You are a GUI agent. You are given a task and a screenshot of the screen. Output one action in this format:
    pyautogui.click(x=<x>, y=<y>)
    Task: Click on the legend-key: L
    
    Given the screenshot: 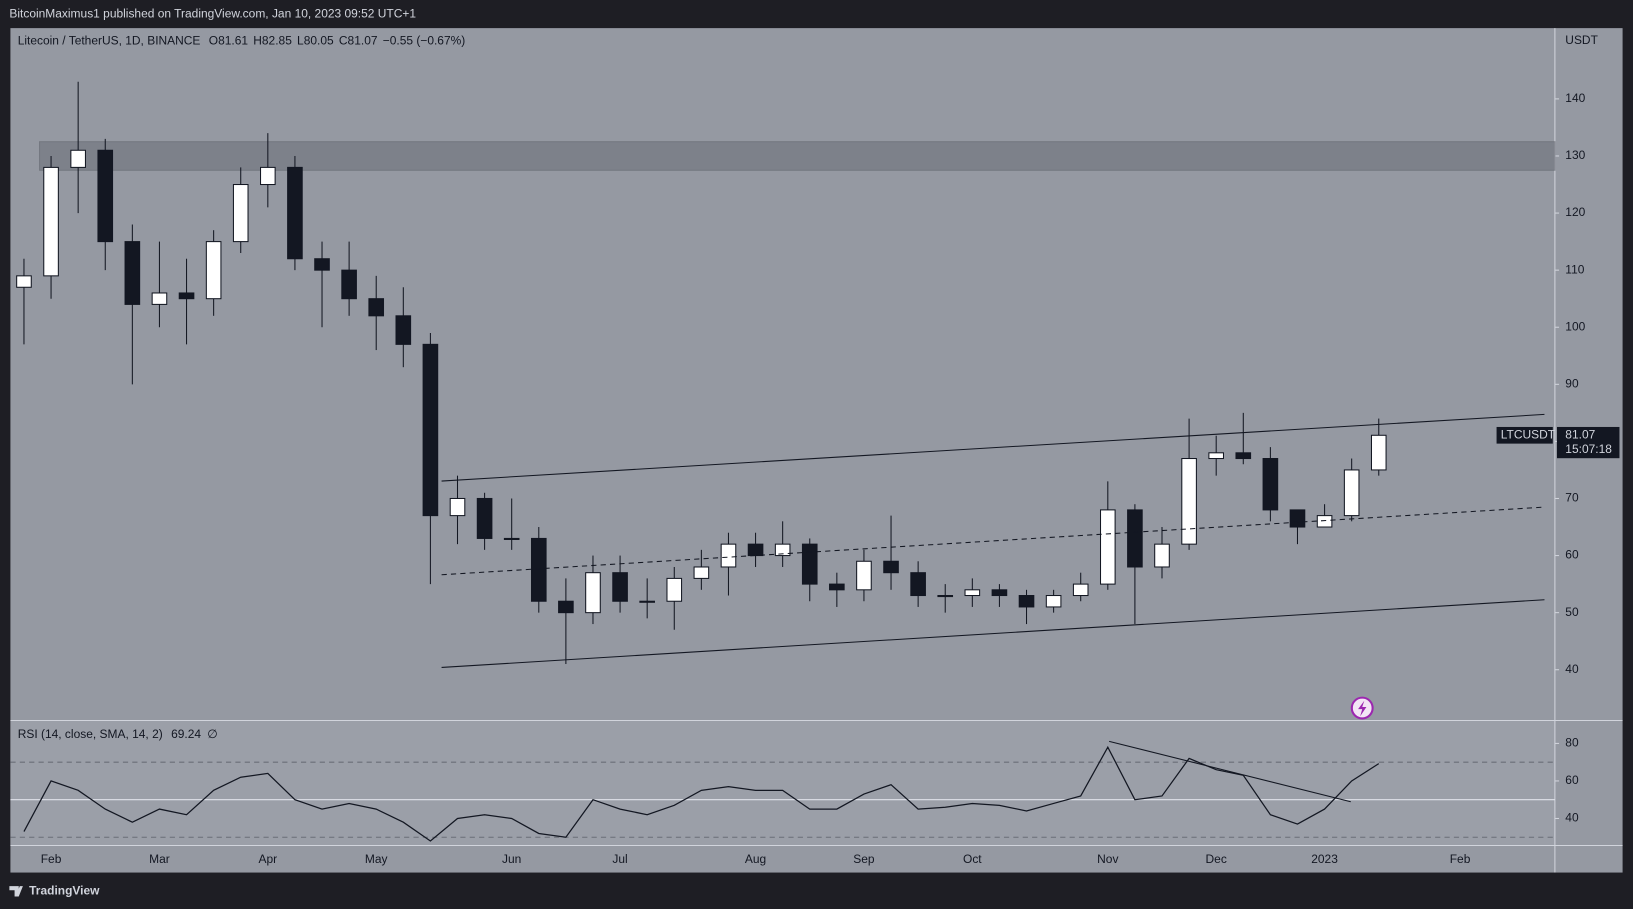 What is the action you would take?
    pyautogui.click(x=300, y=41)
    